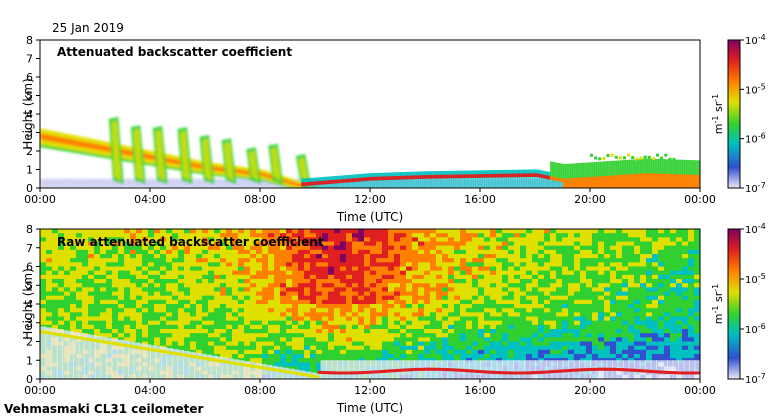  Describe the element at coordinates (133, 183) in the screenshot. I see `haze-cell` at that location.